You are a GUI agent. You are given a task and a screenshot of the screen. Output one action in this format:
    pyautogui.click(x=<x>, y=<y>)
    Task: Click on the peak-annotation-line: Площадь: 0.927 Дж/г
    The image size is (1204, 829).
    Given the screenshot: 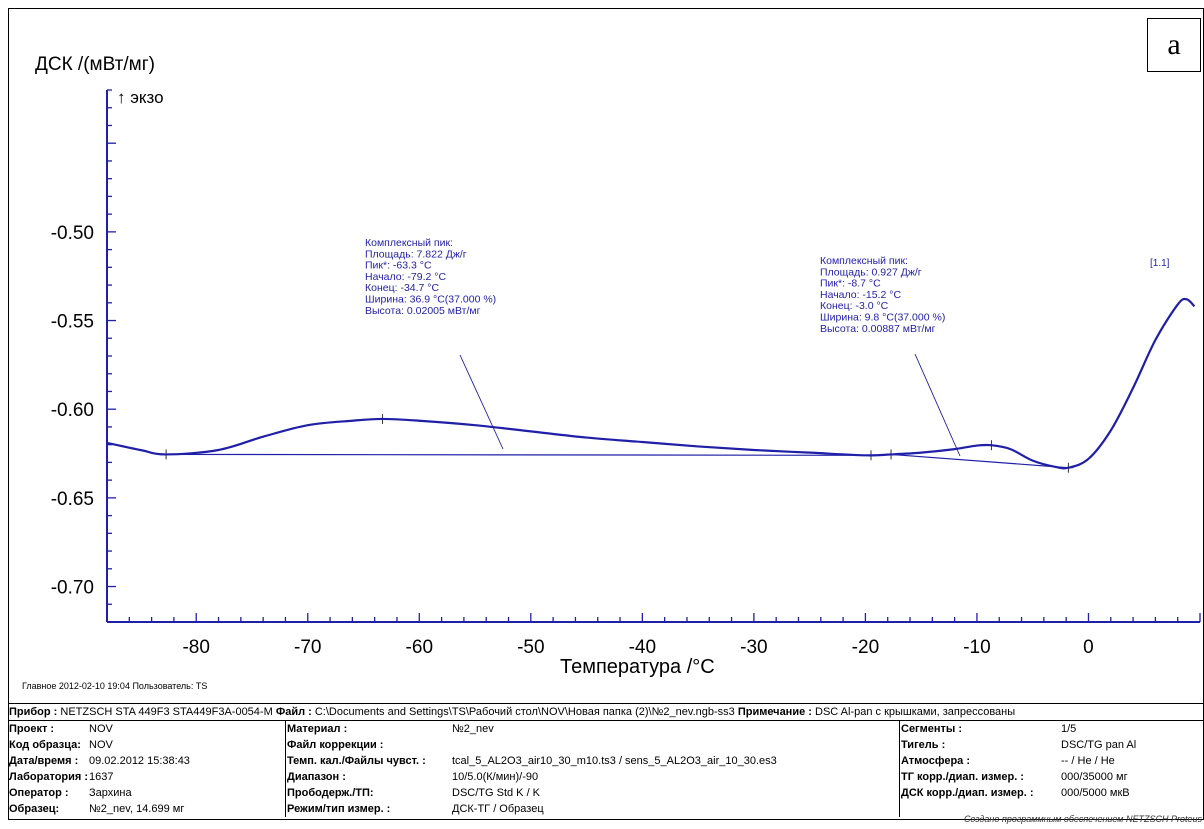 What is the action you would take?
    pyautogui.click(x=871, y=272)
    